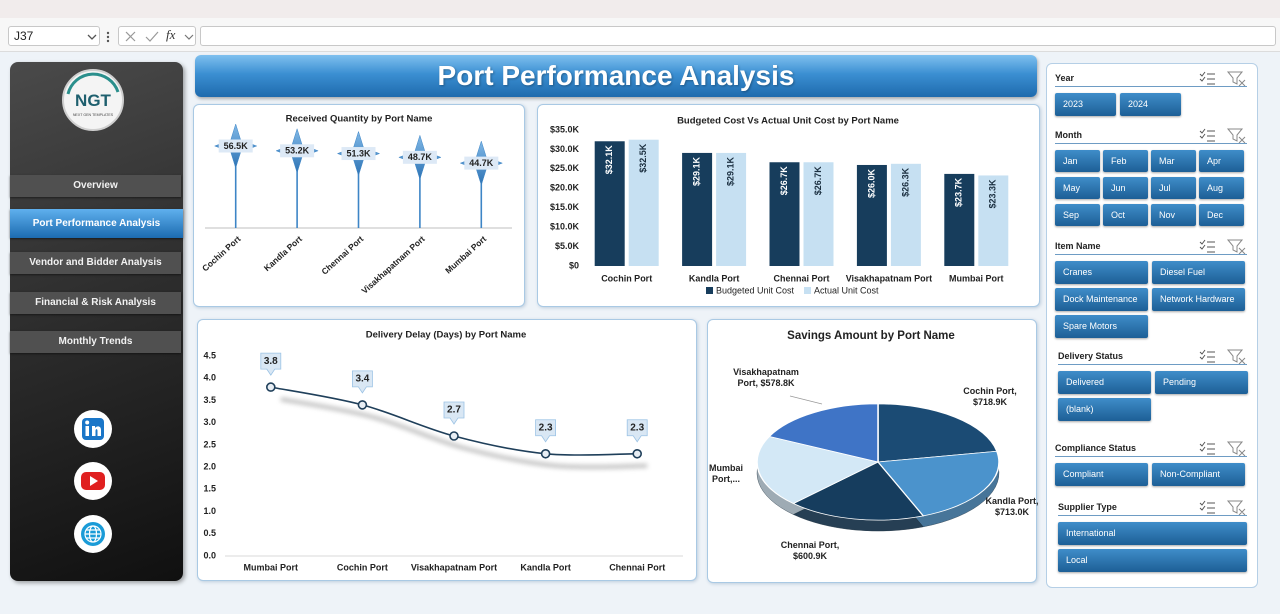  What do you see at coordinates (643, 158) in the screenshot?
I see `data-label: $32.5K` at bounding box center [643, 158].